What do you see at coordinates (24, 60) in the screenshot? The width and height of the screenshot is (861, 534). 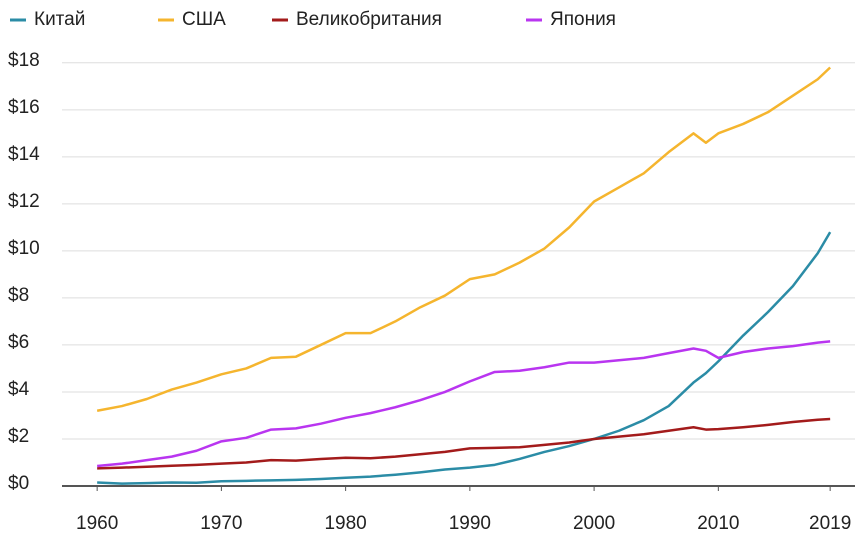 I see `y-tick-label: $18` at bounding box center [24, 60].